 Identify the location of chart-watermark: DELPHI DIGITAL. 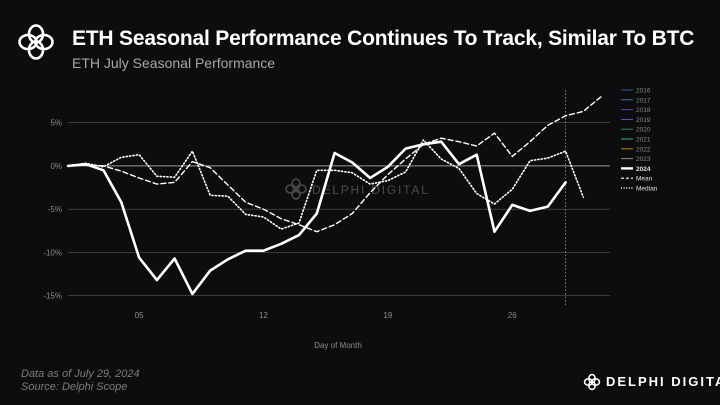
(357, 189).